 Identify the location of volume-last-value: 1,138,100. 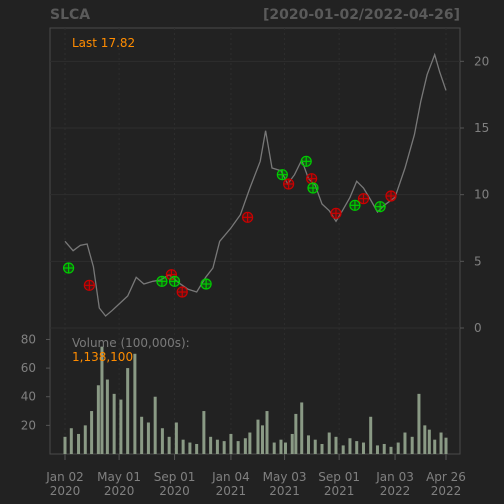
(102, 357).